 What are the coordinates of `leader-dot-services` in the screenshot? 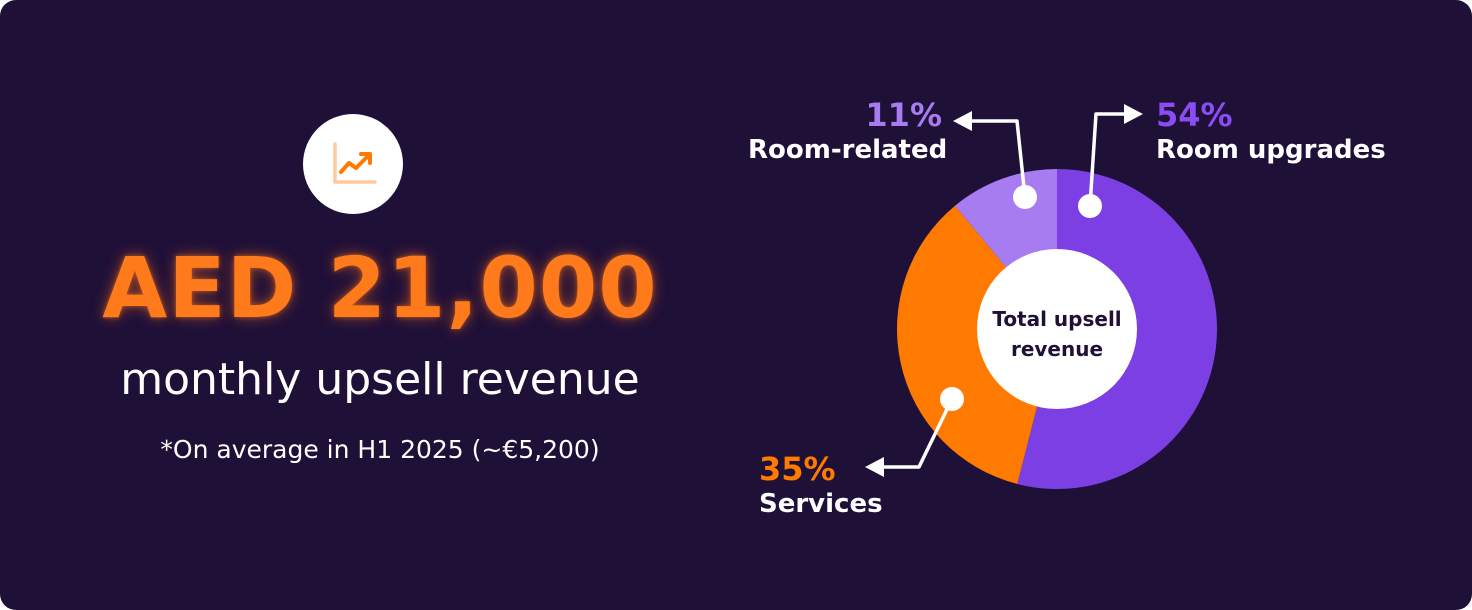 It's located at (952, 399).